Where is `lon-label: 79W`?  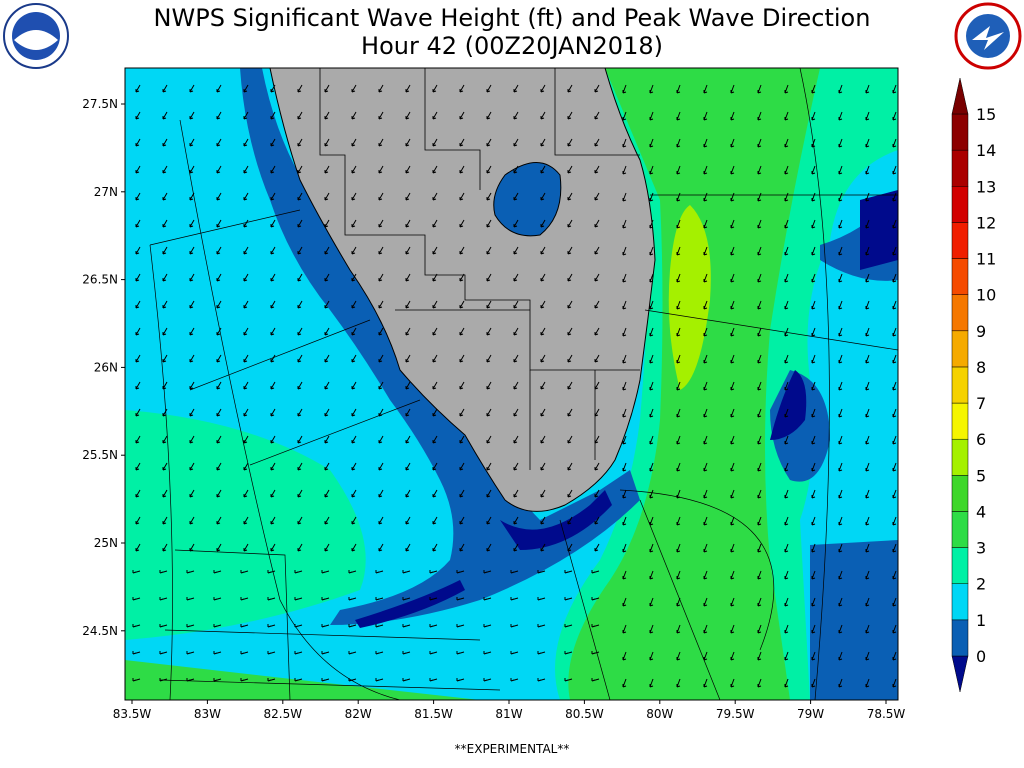 lon-label: 79W is located at coordinates (810, 714).